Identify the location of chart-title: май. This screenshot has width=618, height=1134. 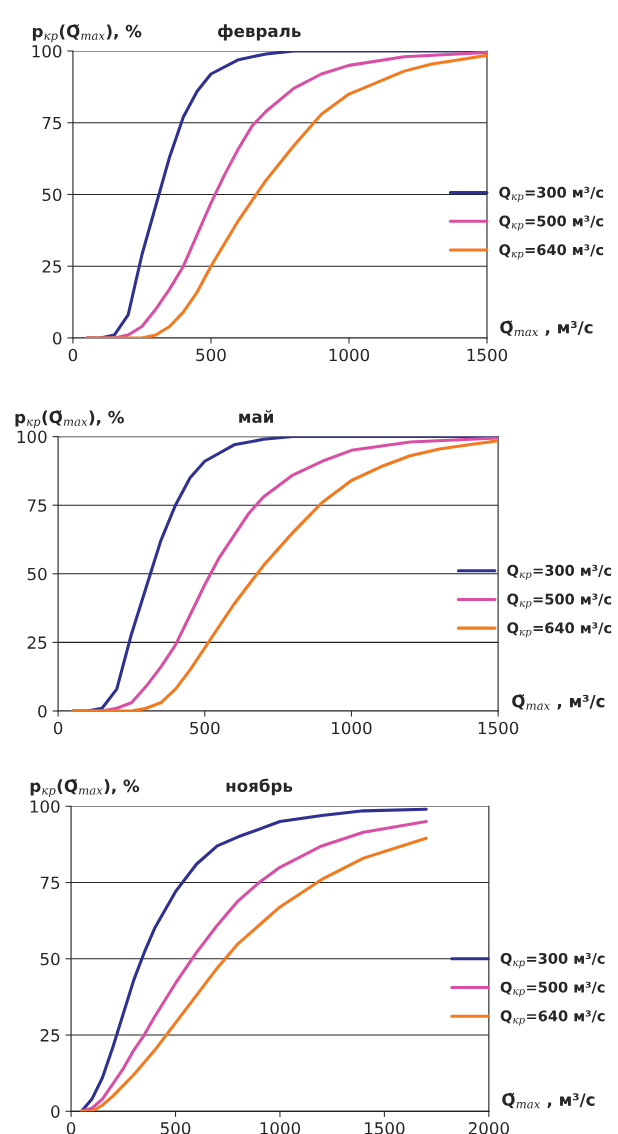
(256, 417).